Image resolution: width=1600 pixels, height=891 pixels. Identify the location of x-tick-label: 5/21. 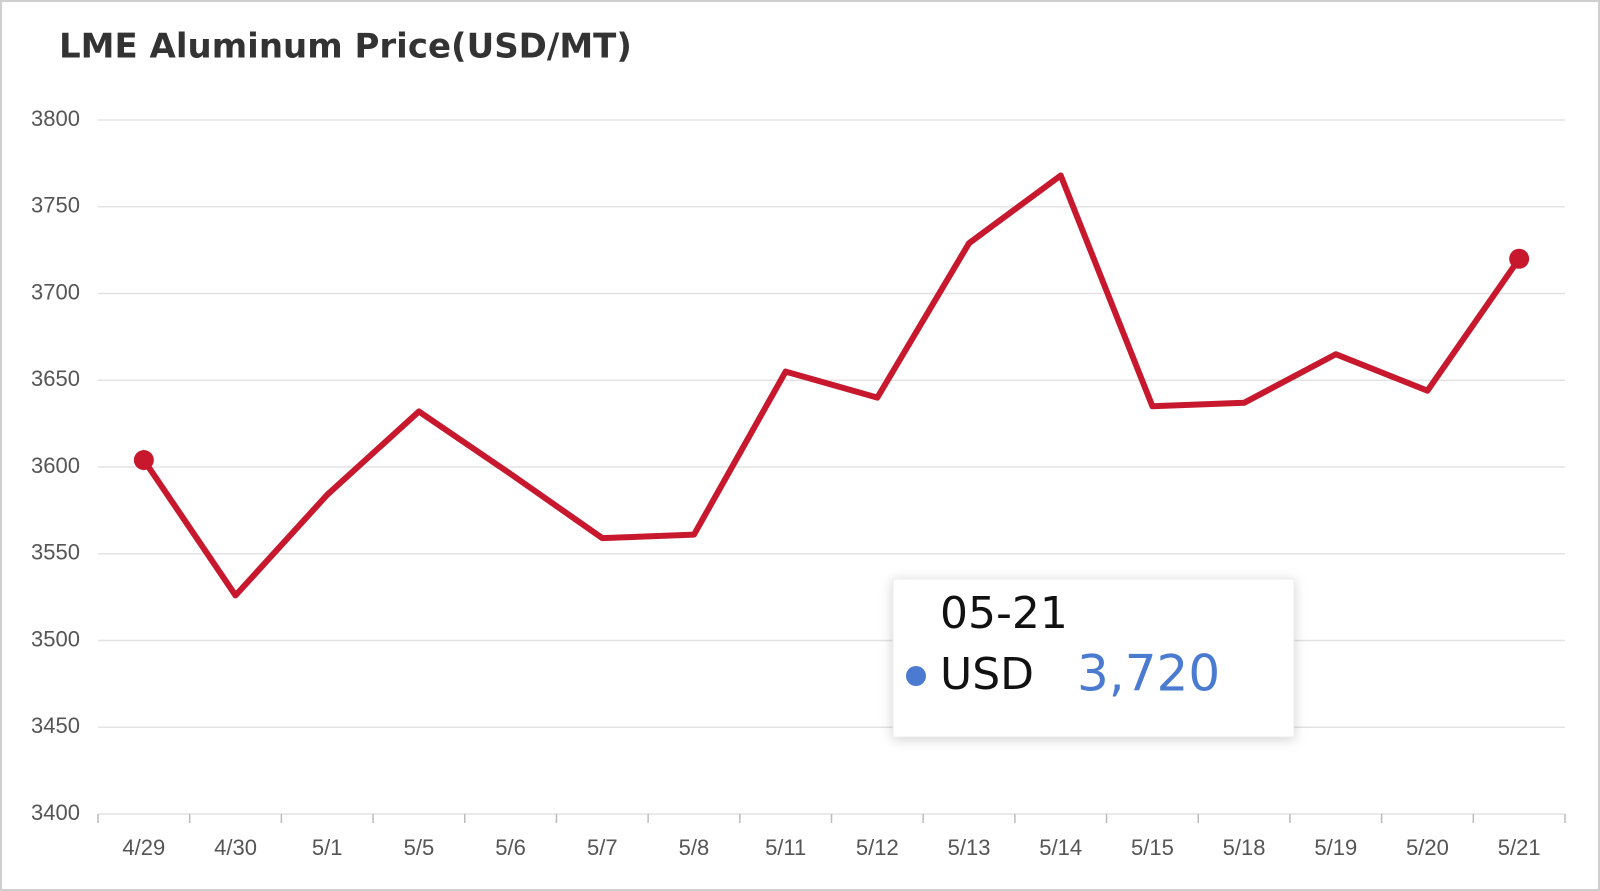
(1519, 847).